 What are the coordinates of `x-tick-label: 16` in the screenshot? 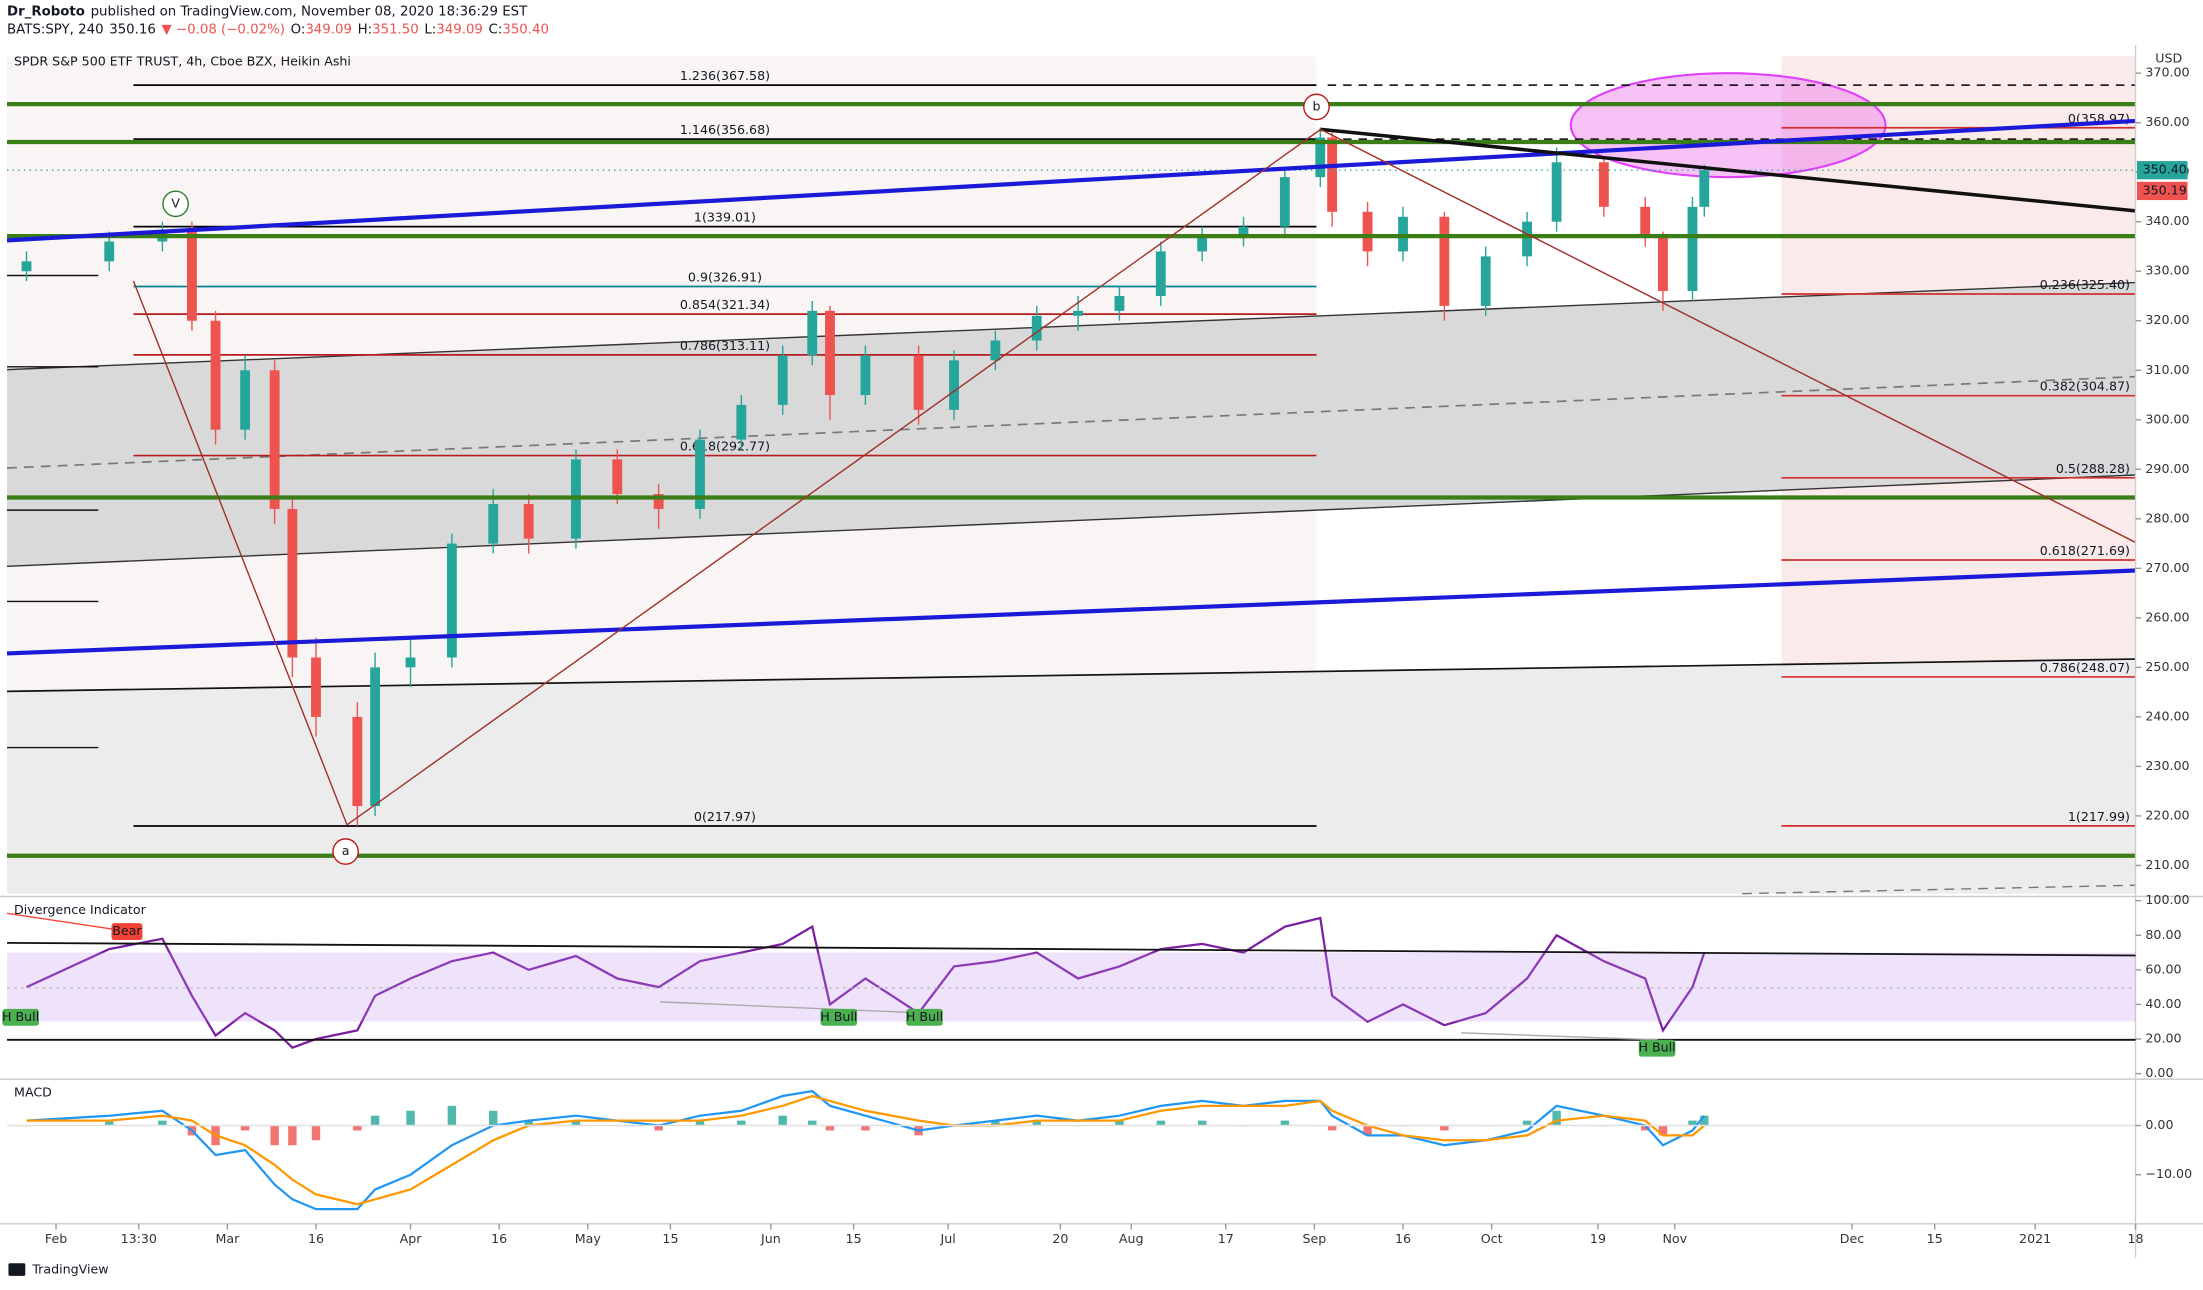 It's located at (499, 1238).